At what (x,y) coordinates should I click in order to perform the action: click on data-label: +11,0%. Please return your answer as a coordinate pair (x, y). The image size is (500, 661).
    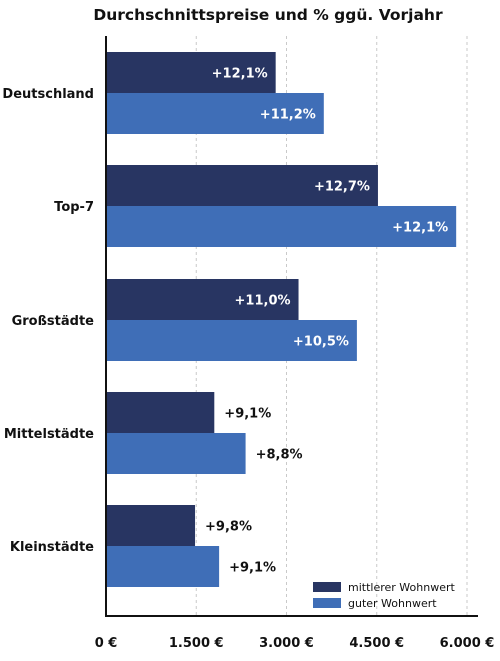
    Looking at the image, I should click on (263, 301).